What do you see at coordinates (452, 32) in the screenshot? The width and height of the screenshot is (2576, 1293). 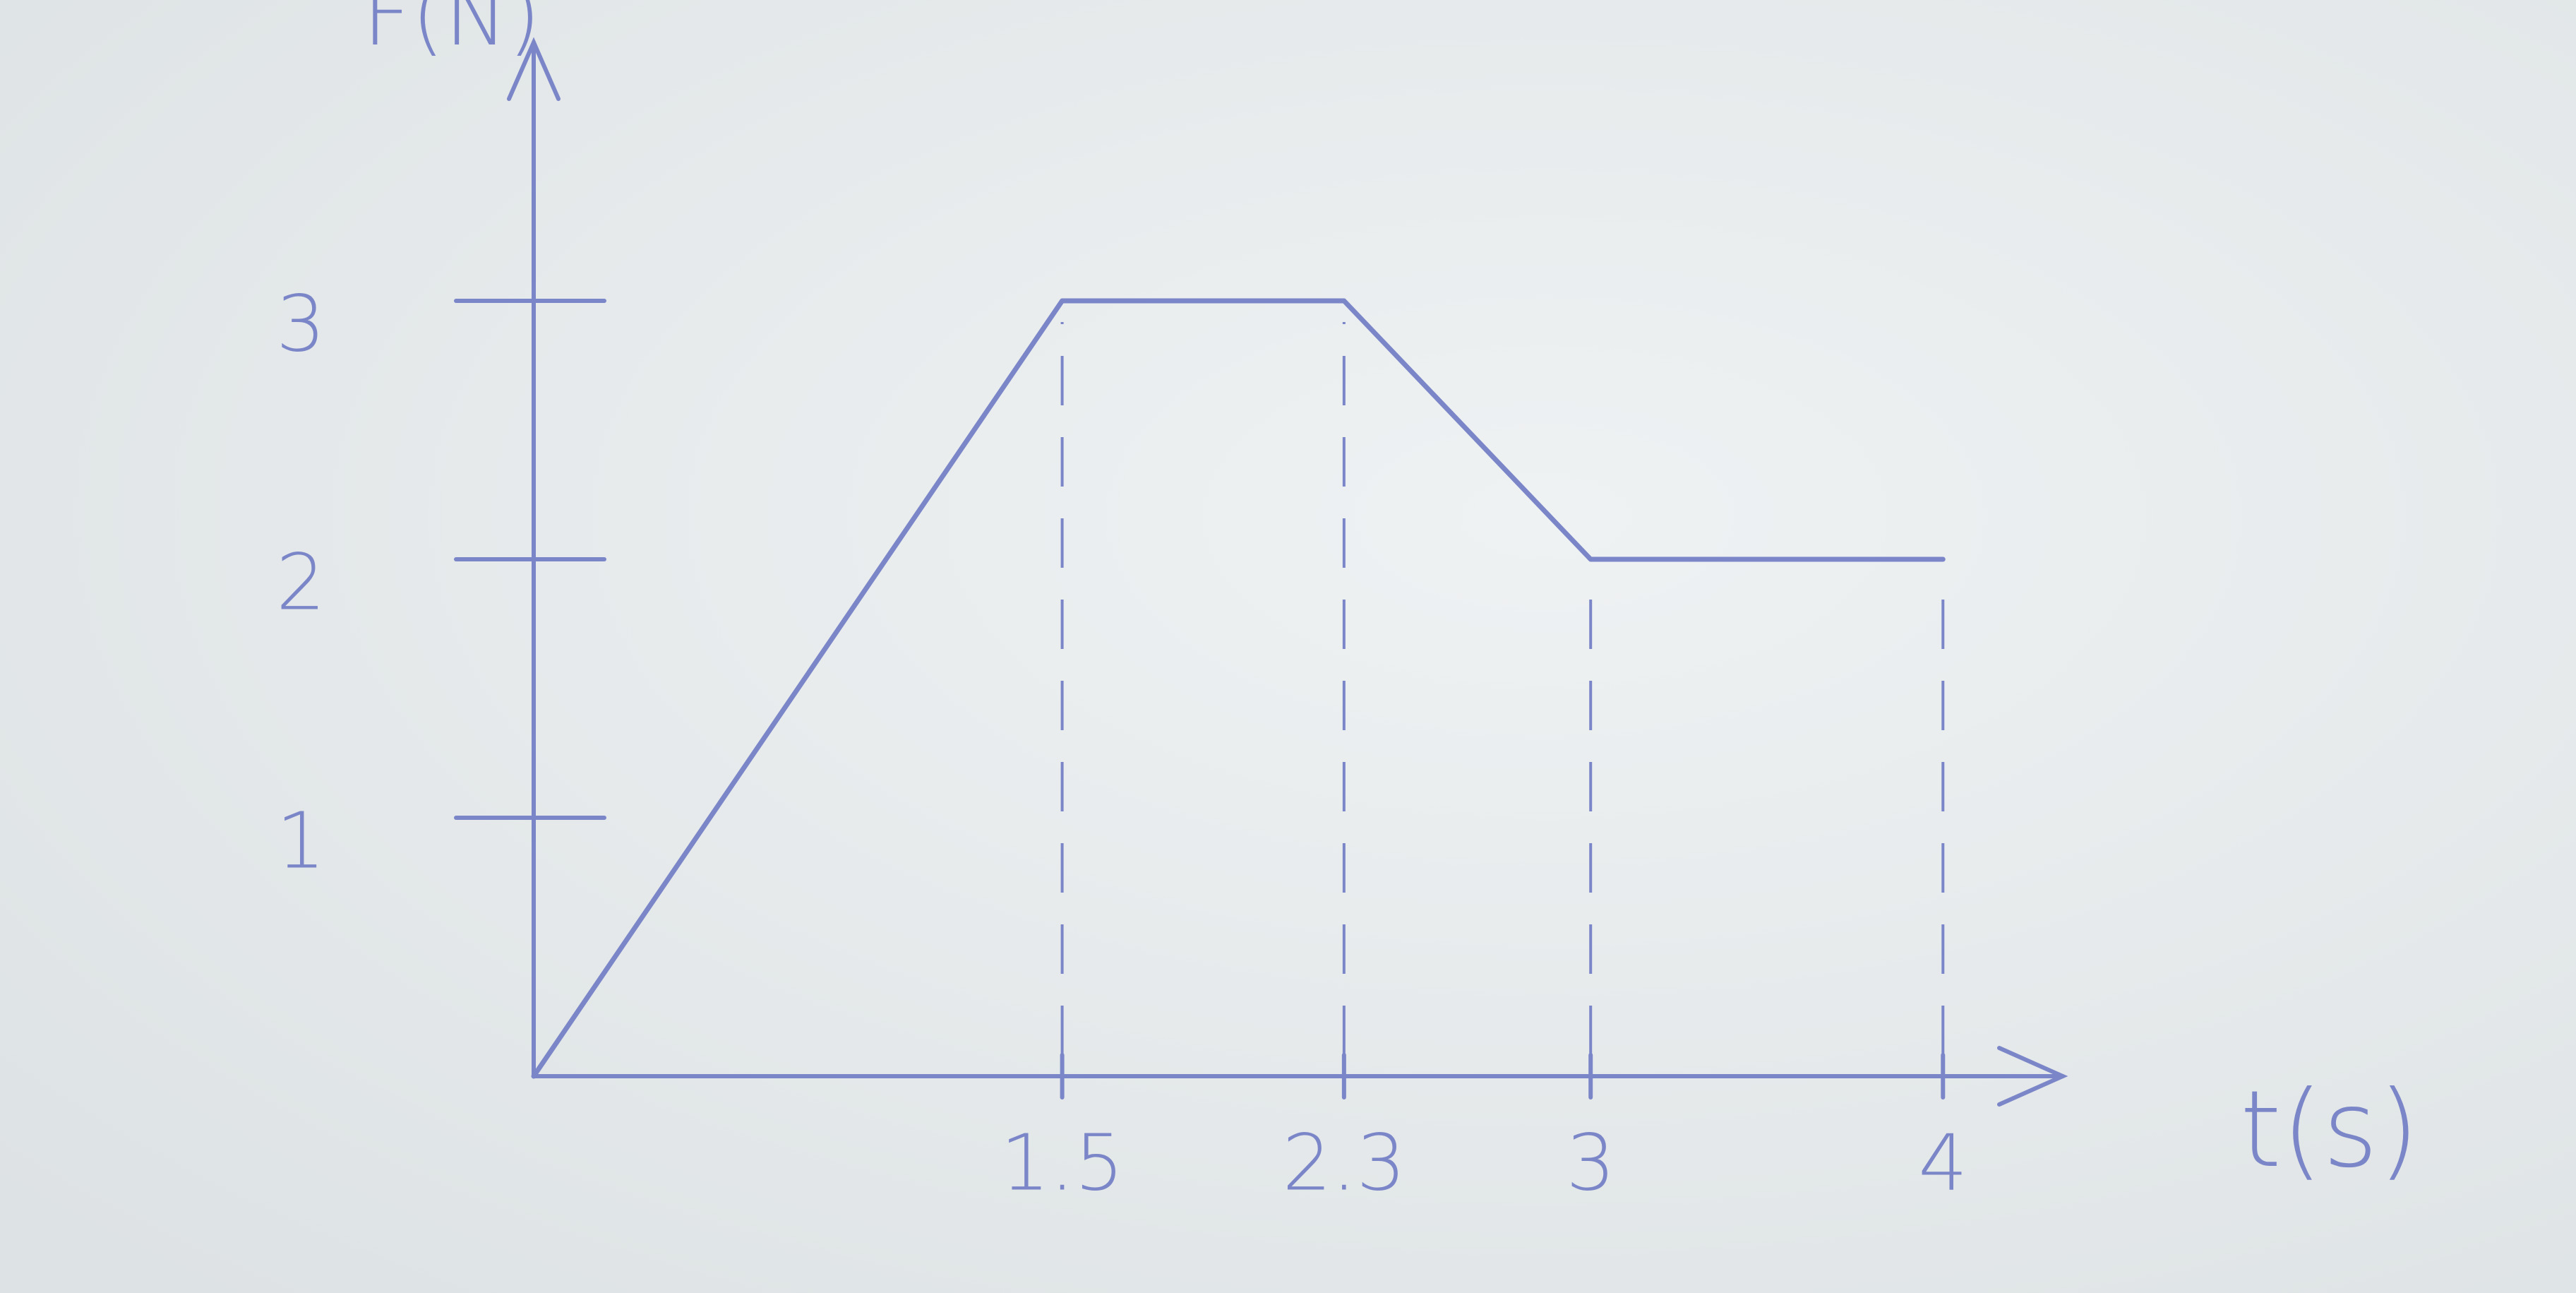 I see `y-axis-label: F(N)` at bounding box center [452, 32].